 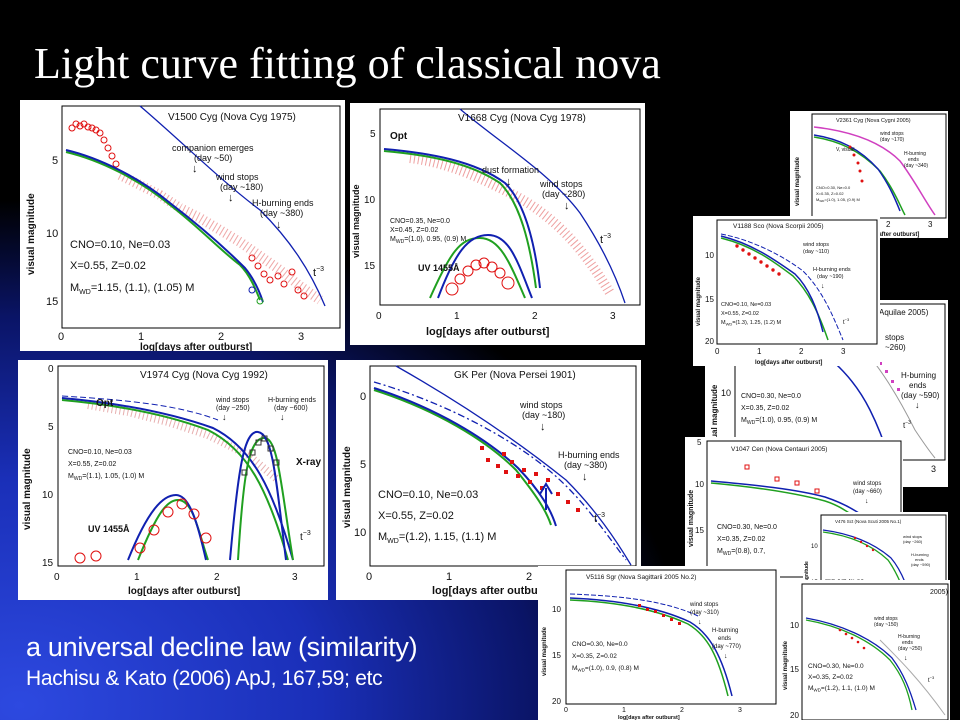 What do you see at coordinates (771, 396) in the screenshot?
I see `aql-param: CNO=0.30, Ne=0.0` at bounding box center [771, 396].